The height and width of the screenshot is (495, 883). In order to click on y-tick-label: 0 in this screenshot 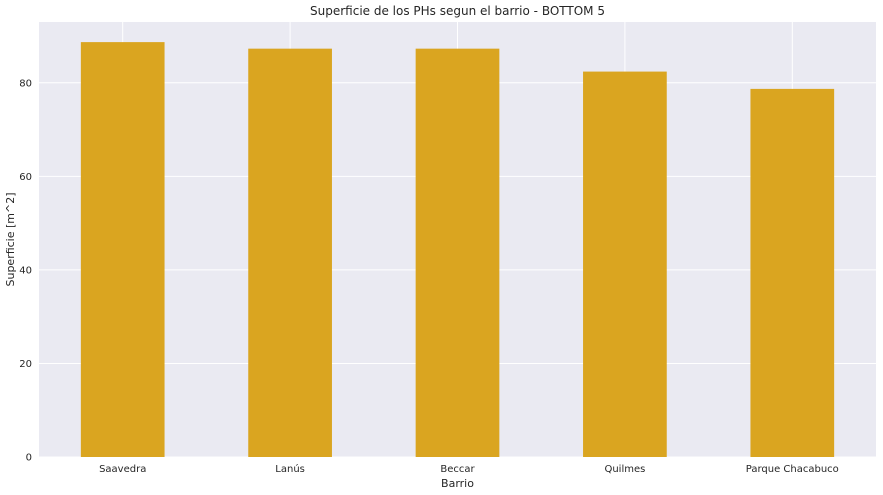, I will do `click(29, 458)`.